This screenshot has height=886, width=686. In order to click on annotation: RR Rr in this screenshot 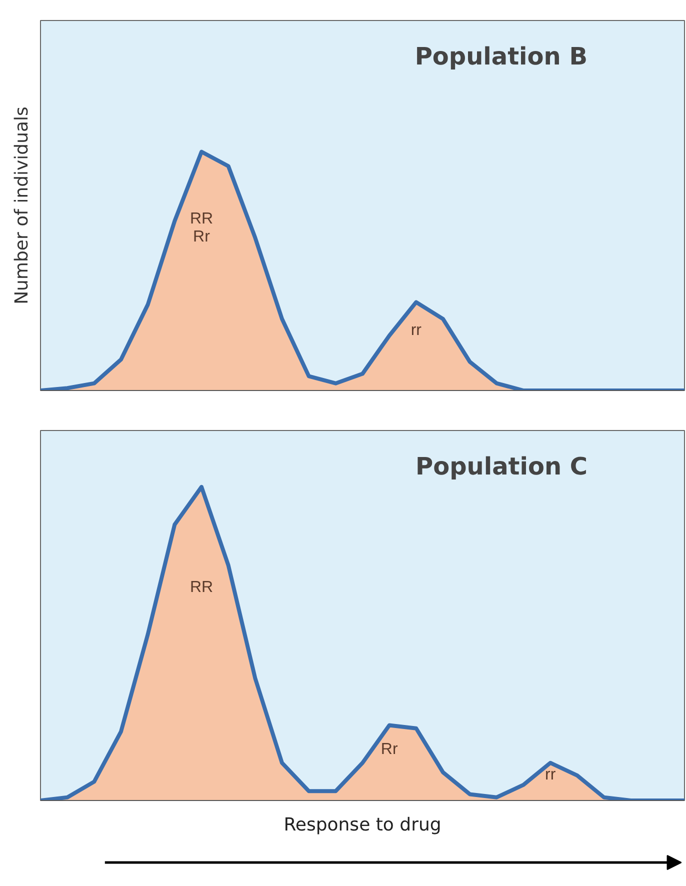, I will do `click(202, 228)`.